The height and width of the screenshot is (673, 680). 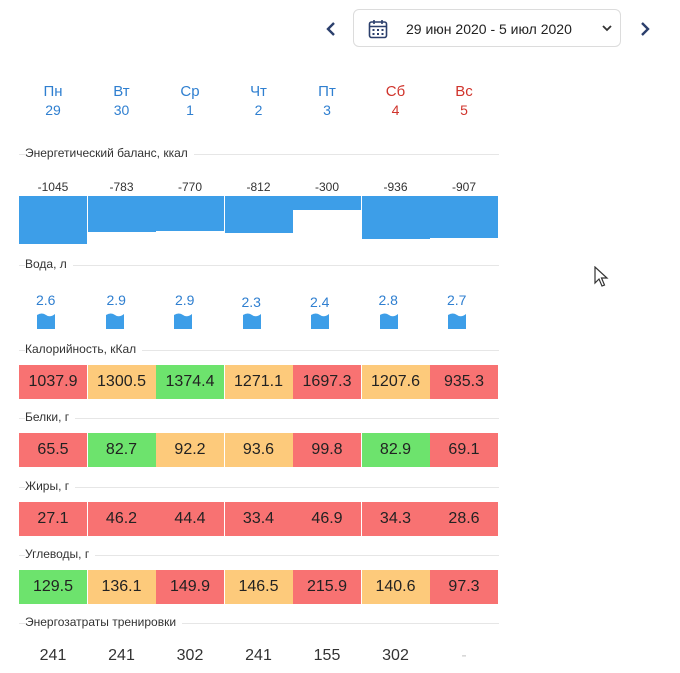 What do you see at coordinates (395, 519) in the screenshot?
I see `fats-cell: 34.3` at bounding box center [395, 519].